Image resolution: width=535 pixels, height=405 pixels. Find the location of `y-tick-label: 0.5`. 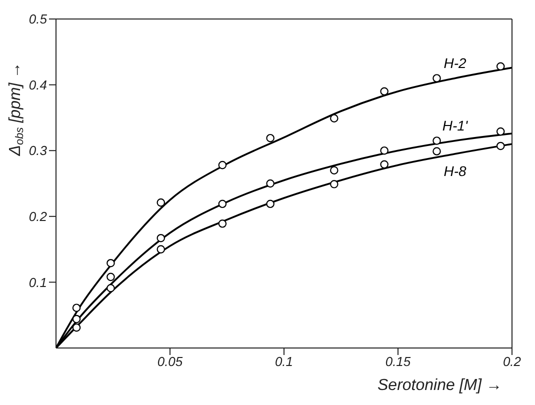

y-tick-label: 0.5 is located at coordinates (38, 19).